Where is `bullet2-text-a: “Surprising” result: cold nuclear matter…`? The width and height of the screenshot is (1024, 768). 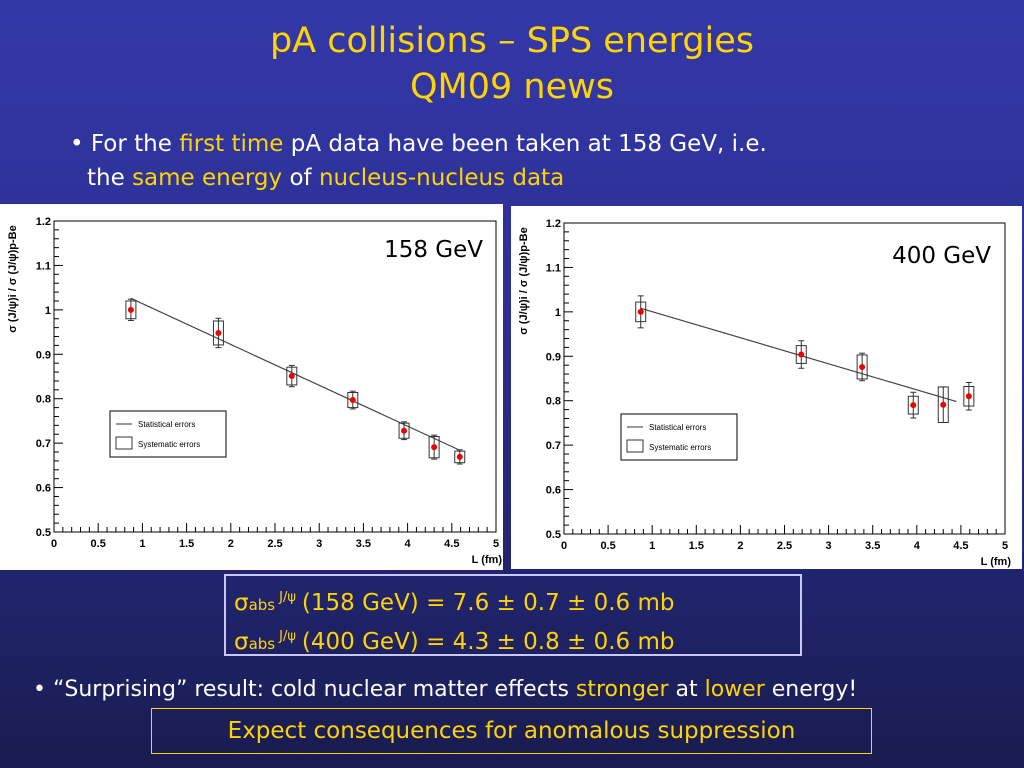
bullet2-text-a: “Surprising” result: cold nuclear matter… is located at coordinates (314, 689).